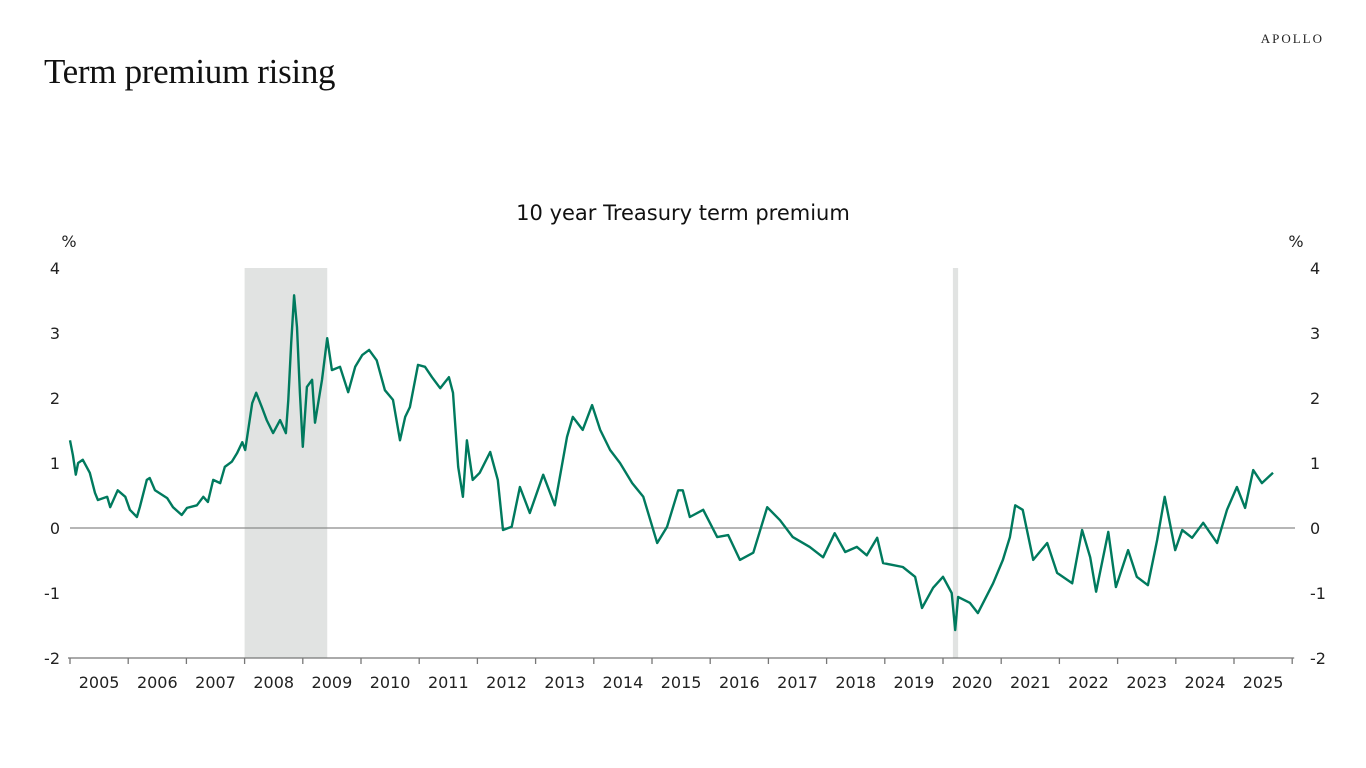 This screenshot has height=768, width=1366. I want to click on x-tick-label: 2010, so click(390, 682).